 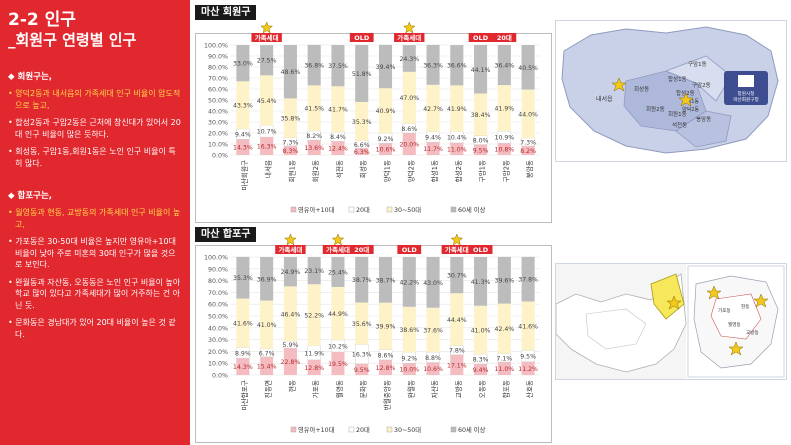 I want to click on category-label: 회원2동, so click(x=315, y=171).